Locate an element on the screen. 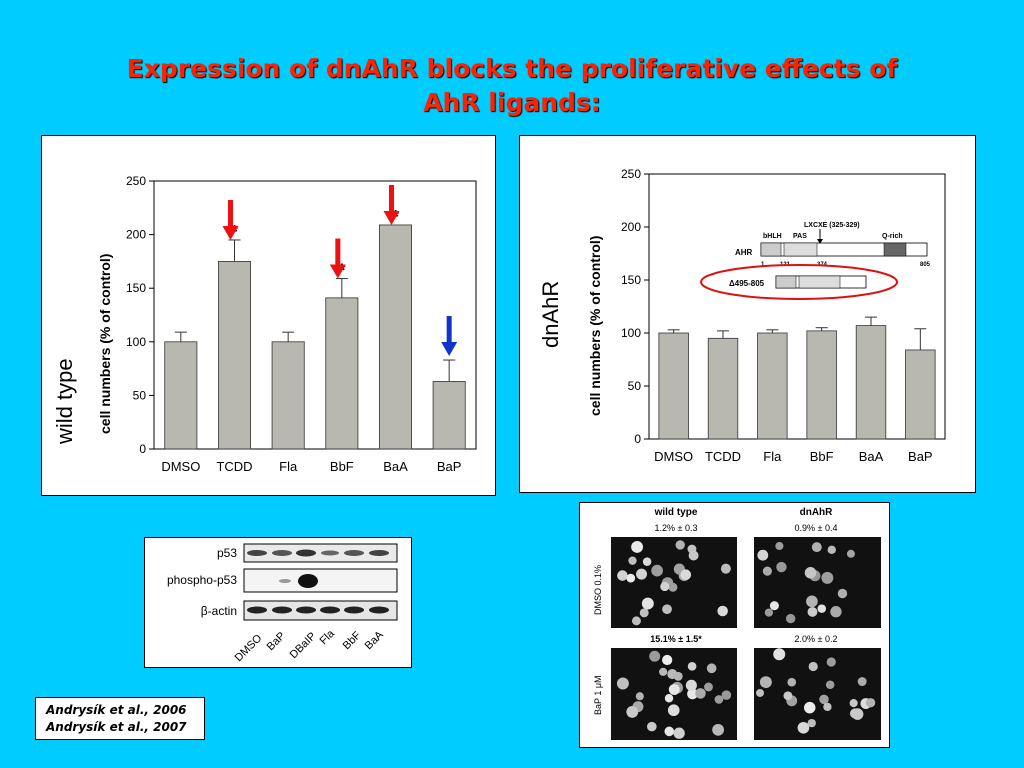  wt-ytick-label-0: 0 is located at coordinates (142, 449).